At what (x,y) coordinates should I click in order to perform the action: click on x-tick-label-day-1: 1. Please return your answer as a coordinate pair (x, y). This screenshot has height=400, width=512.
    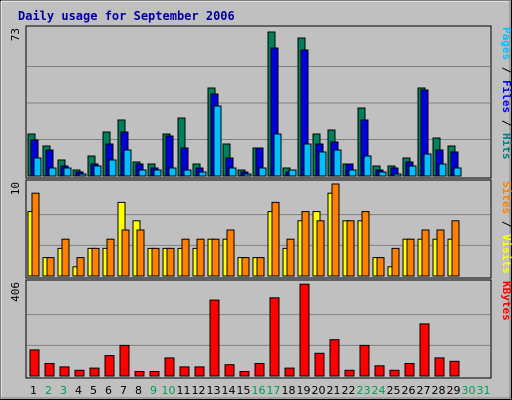
    Looking at the image, I should click on (33, 390).